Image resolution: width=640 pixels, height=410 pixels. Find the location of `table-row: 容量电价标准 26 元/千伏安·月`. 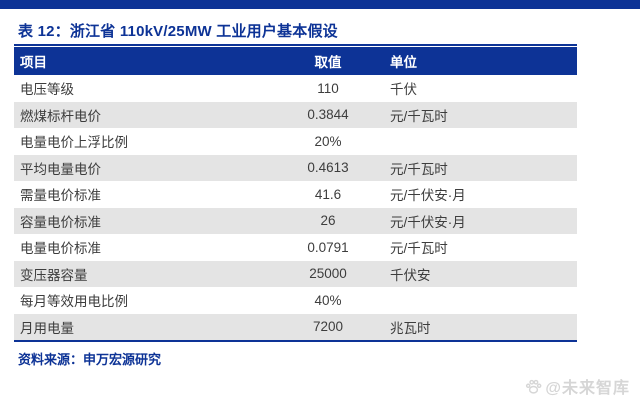

table-row: 容量电价标准 26 元/千伏安·月 is located at coordinates (295, 220).